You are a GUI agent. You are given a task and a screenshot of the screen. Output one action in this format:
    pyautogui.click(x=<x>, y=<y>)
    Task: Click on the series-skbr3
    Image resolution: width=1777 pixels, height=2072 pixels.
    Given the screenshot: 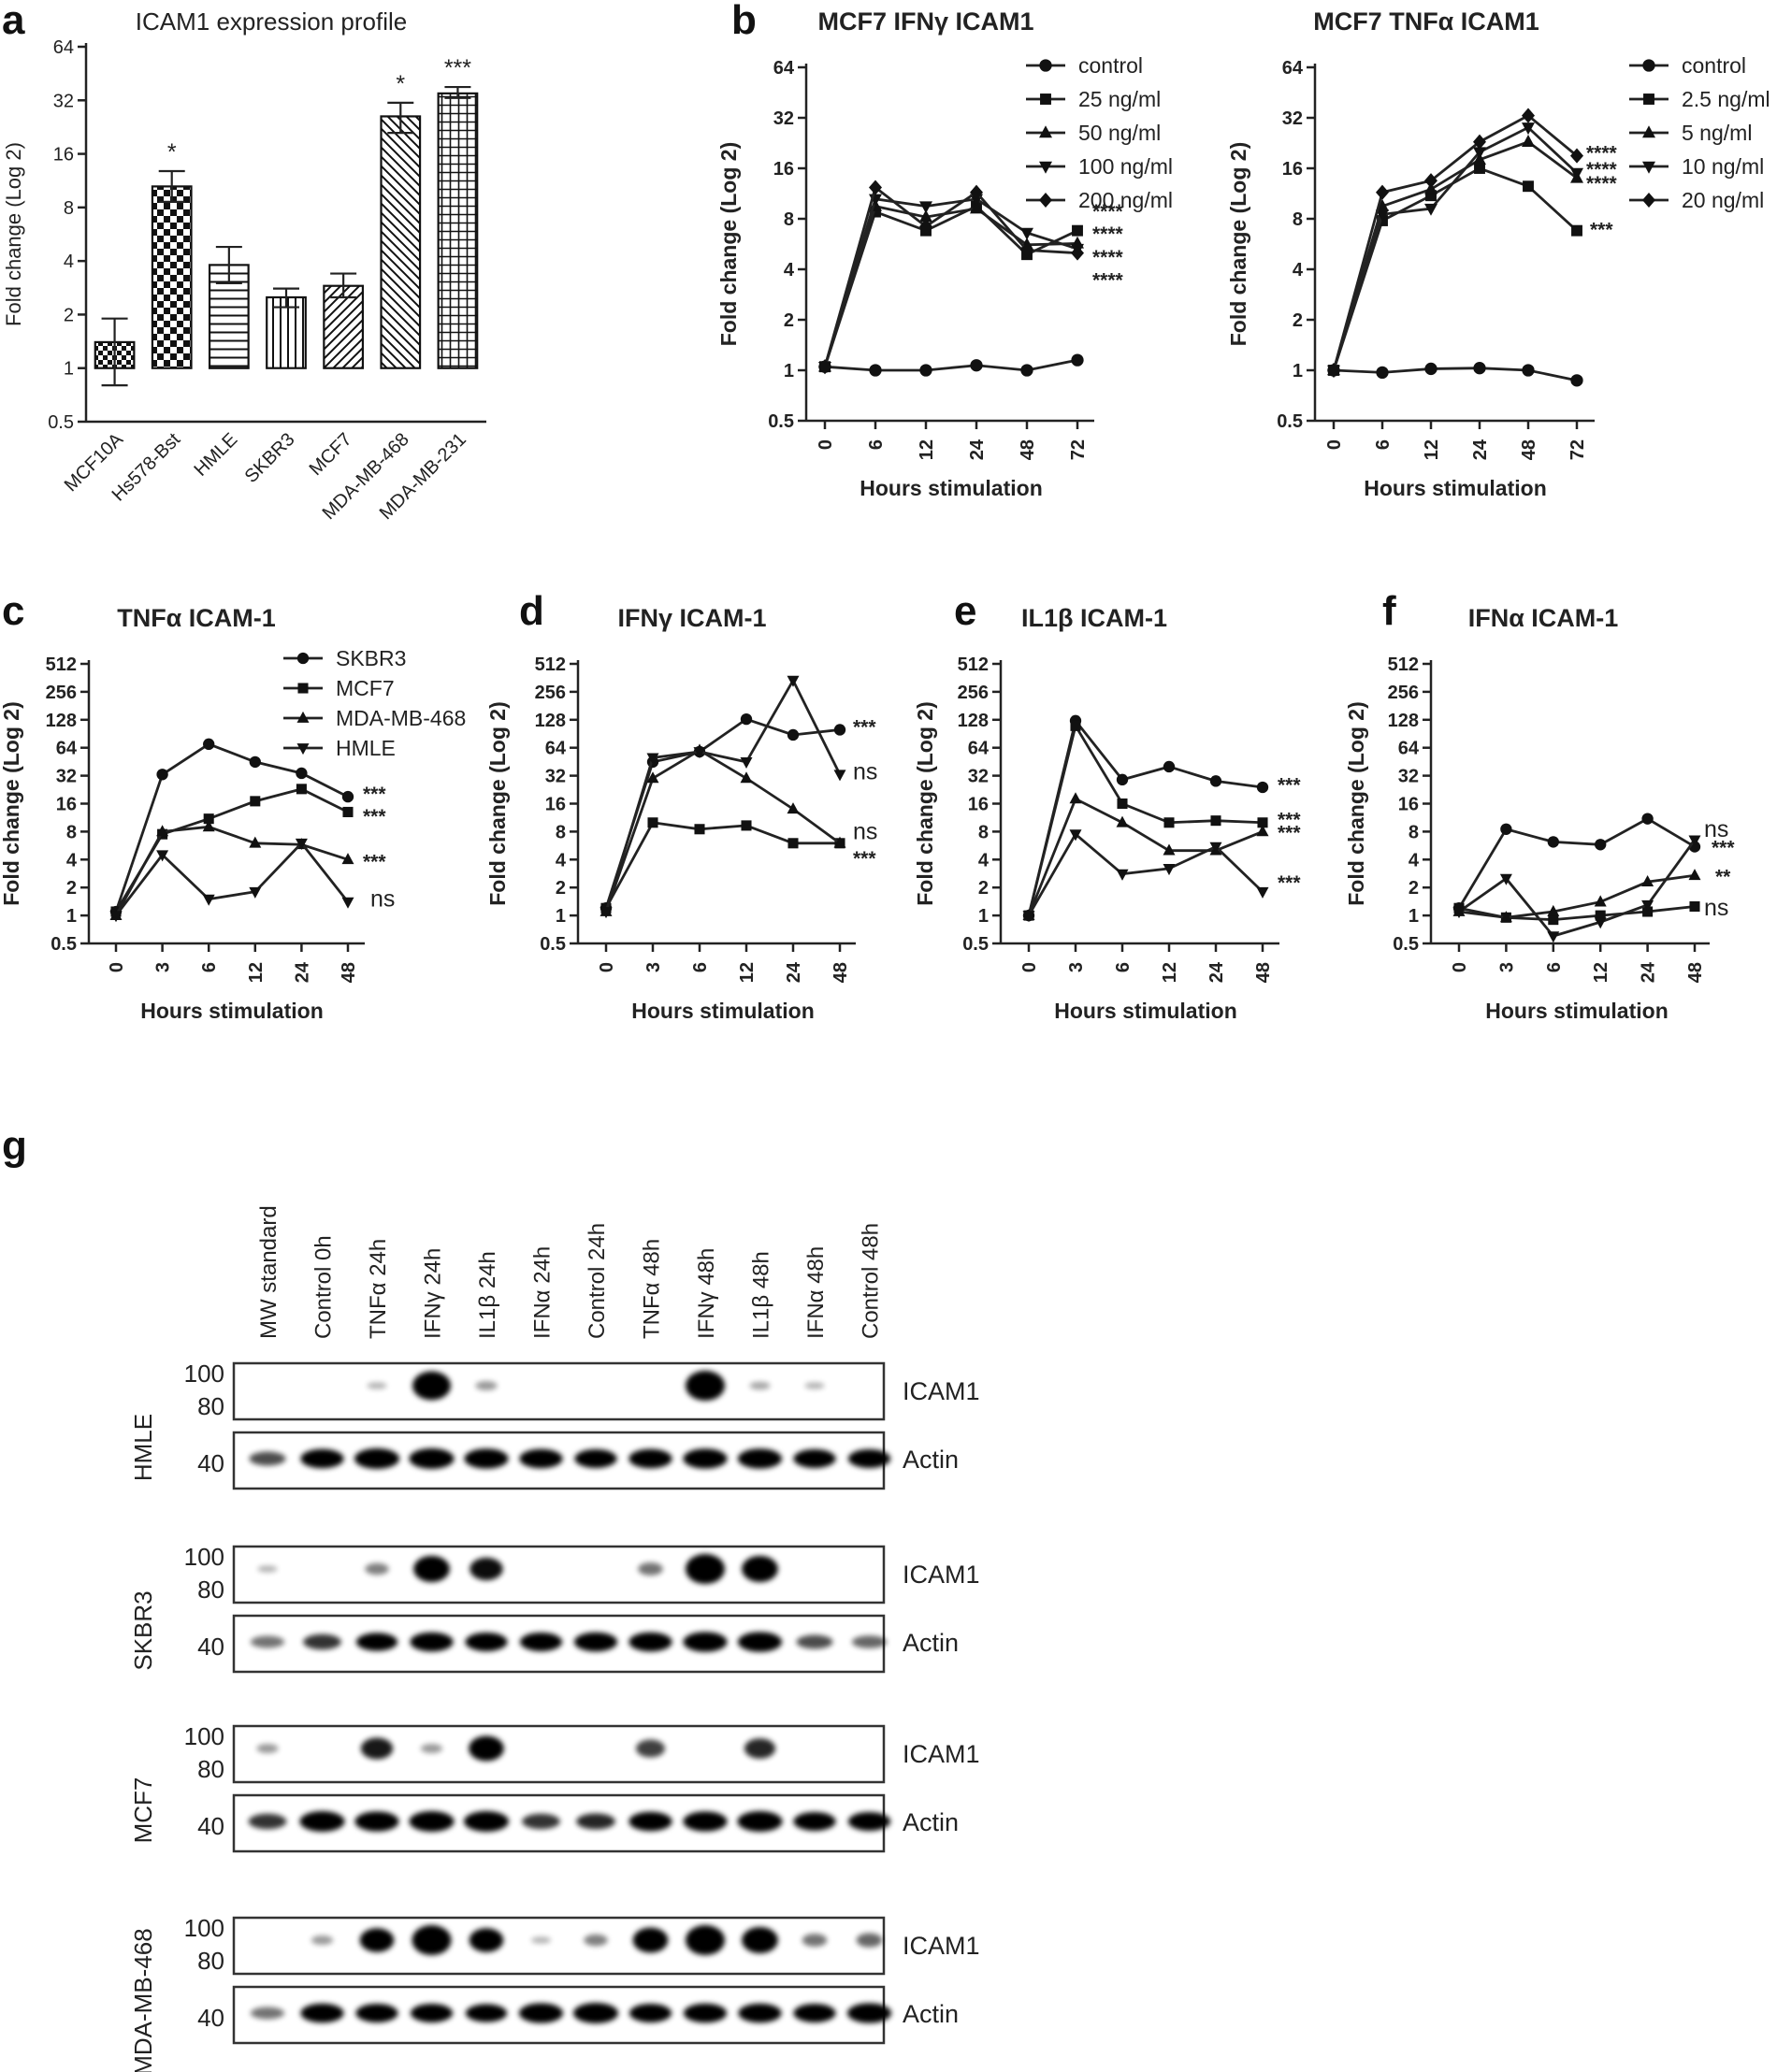 What is the action you would take?
    pyautogui.click(x=1576, y=863)
    